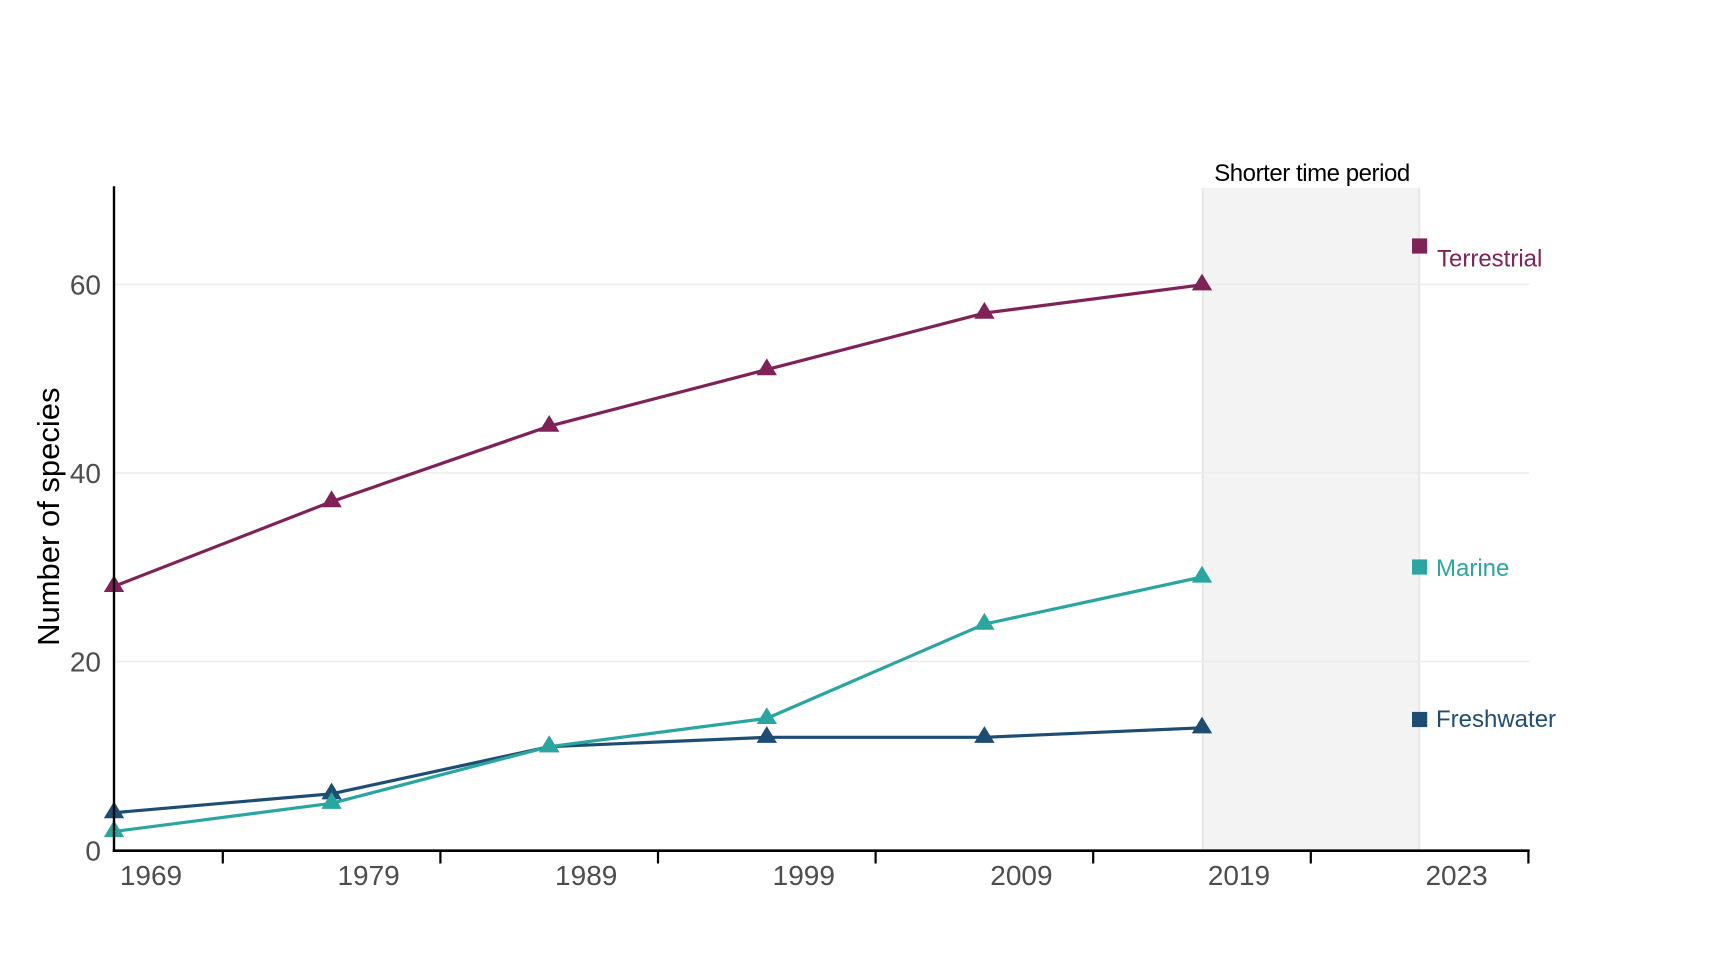 The height and width of the screenshot is (965, 1718). I want to click on svg-text: Shorter time period, so click(1312, 173).